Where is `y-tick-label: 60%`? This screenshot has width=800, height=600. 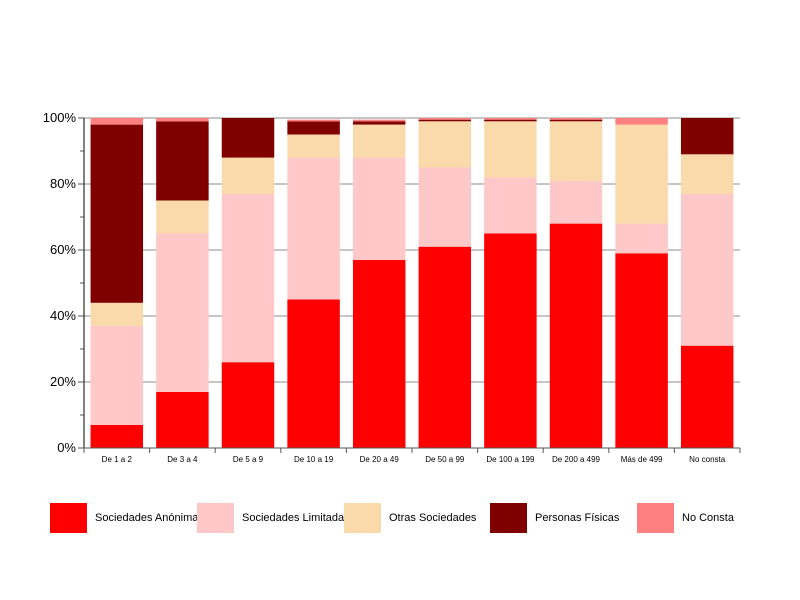 y-tick-label: 60% is located at coordinates (63, 249).